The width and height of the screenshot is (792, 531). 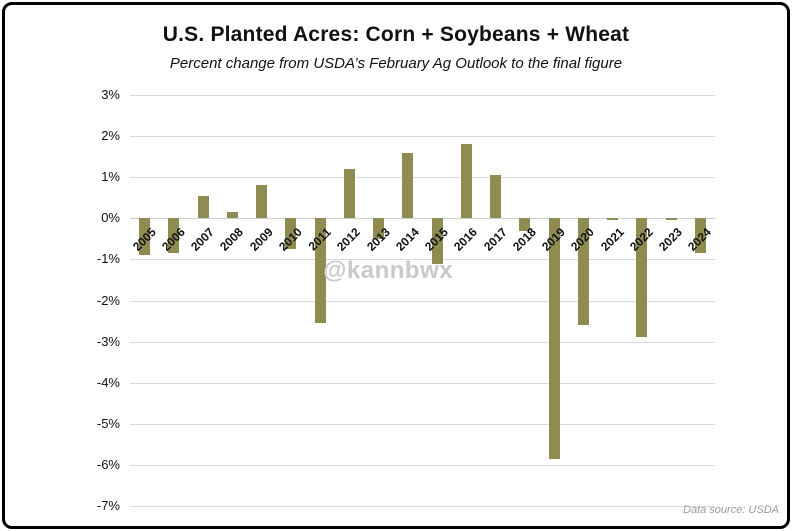 I want to click on y-tick-label: 3%, so click(x=110, y=94).